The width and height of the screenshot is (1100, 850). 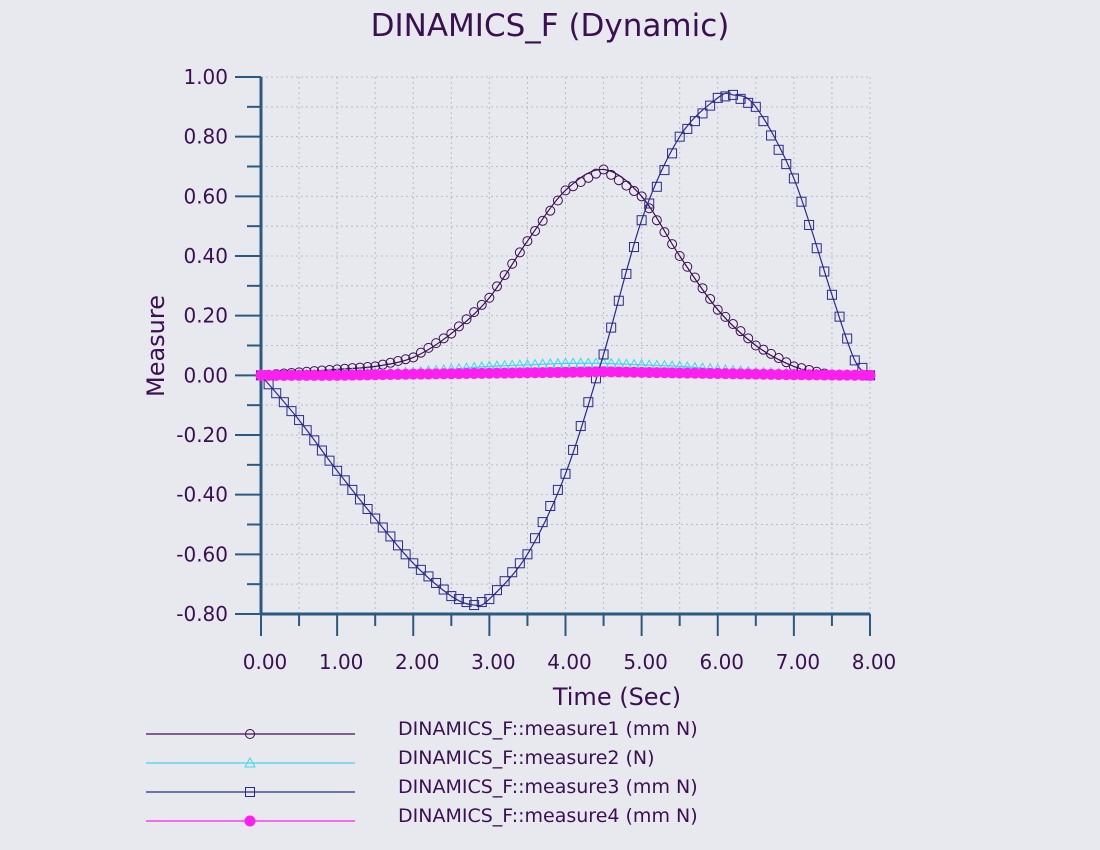 What do you see at coordinates (417, 662) in the screenshot?
I see `x-tick-label: 2.00` at bounding box center [417, 662].